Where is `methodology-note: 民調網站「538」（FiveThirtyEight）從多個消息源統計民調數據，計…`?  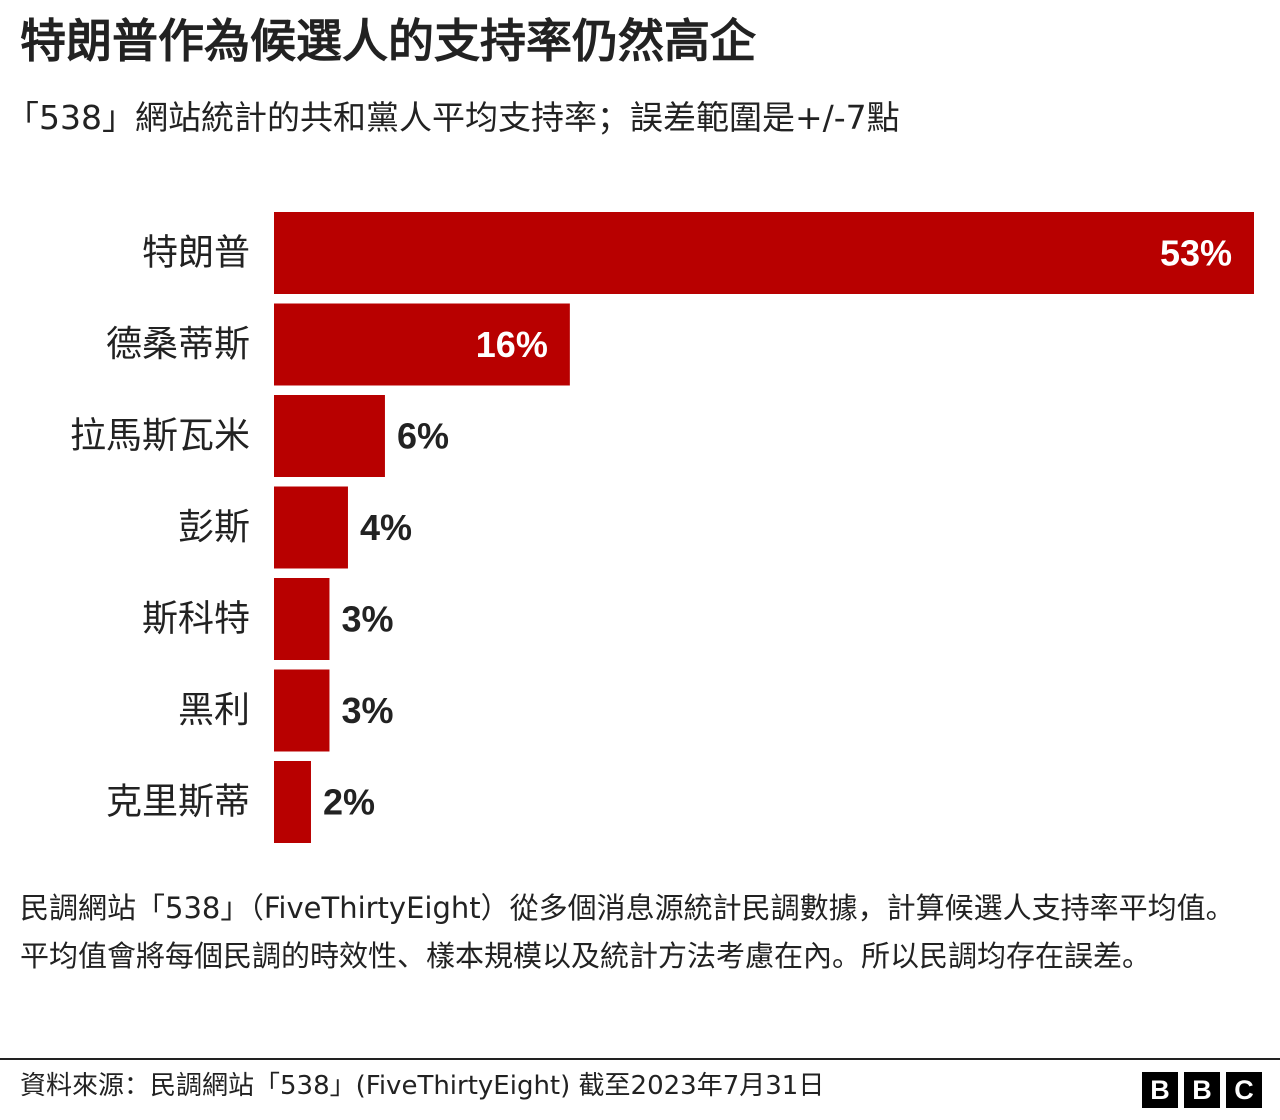 methodology-note: 民調網站「538」（FiveThirtyEight）從多個消息源統計民調數據，計… is located at coordinates (627, 932).